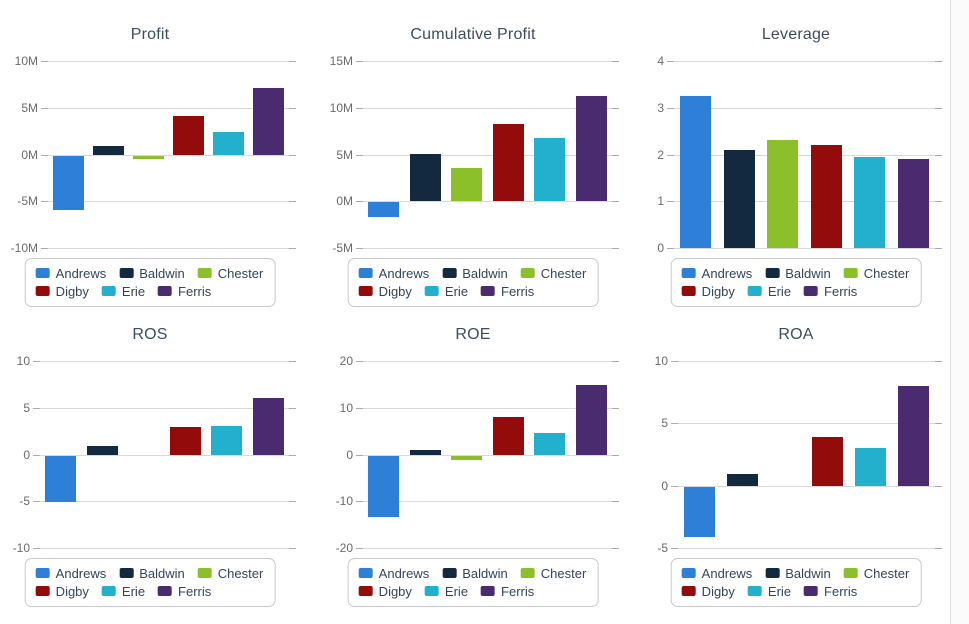  Describe the element at coordinates (796, 454) in the screenshot. I see `plot-area: 10 5 0 -5` at that location.